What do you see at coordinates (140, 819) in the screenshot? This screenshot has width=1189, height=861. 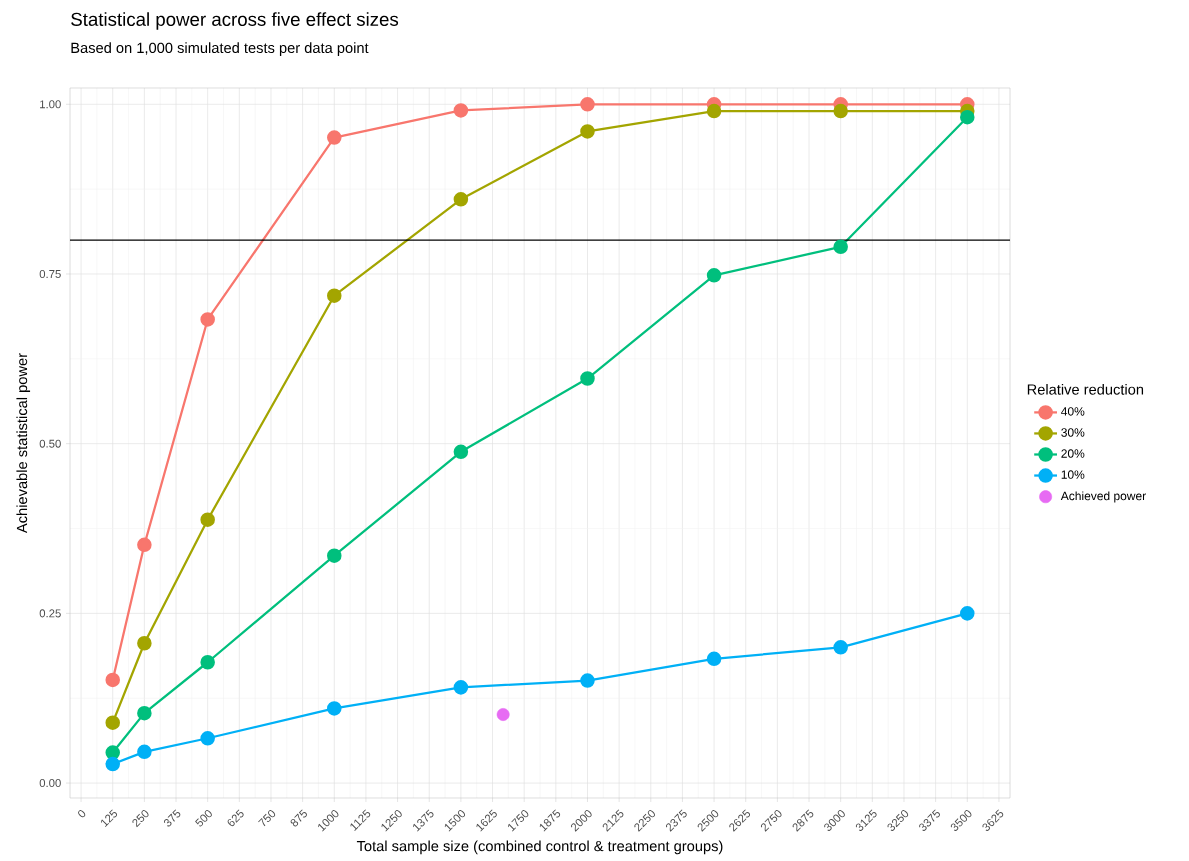 I see `x-tick-label: 250` at bounding box center [140, 819].